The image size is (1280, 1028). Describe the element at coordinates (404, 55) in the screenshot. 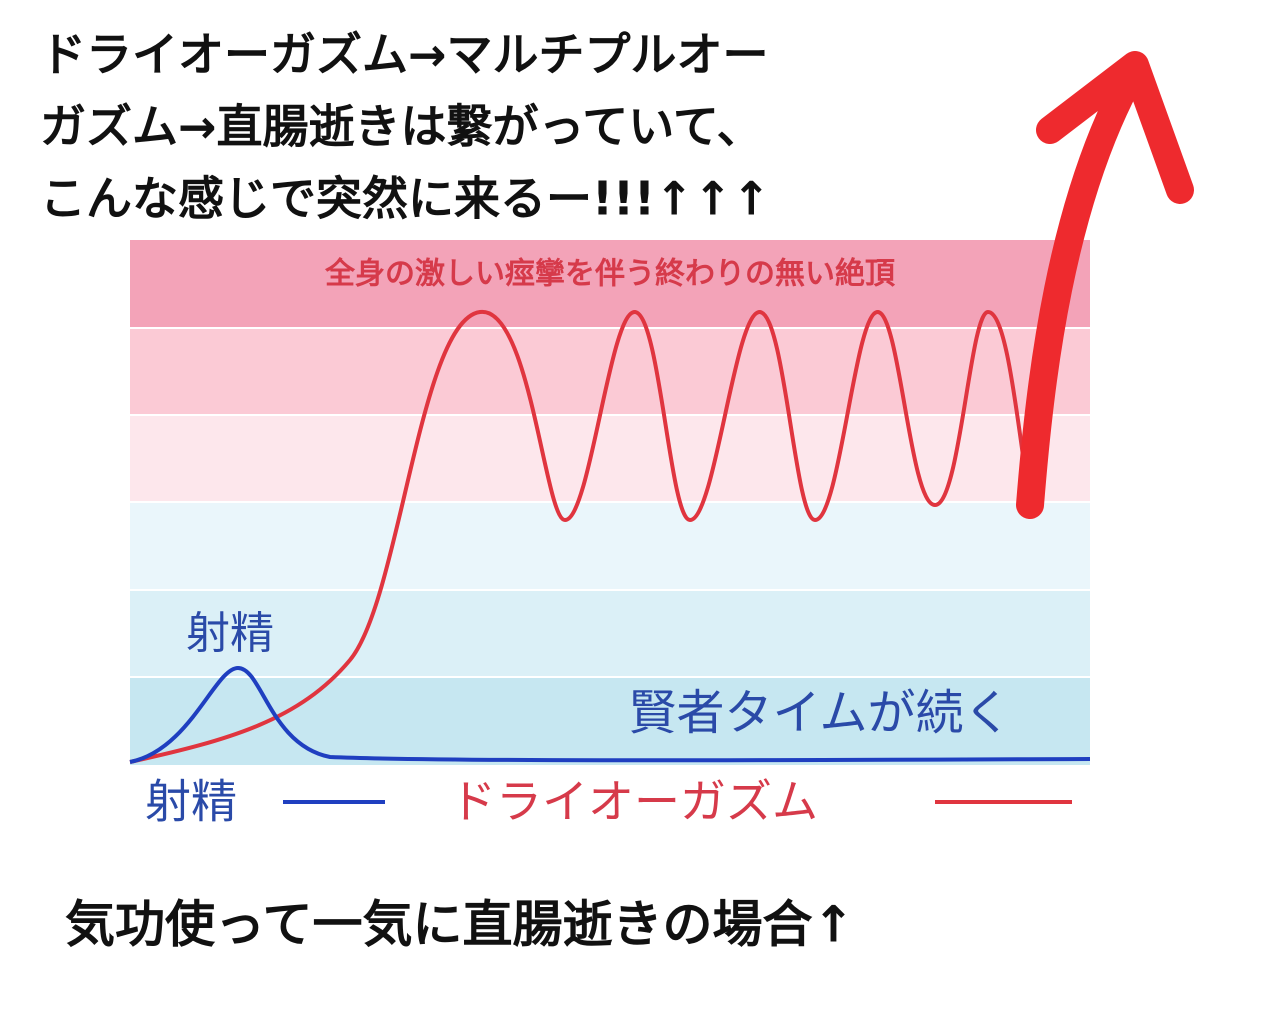

I see `header-line: ドライオーガズム→マルチプルオー` at that location.